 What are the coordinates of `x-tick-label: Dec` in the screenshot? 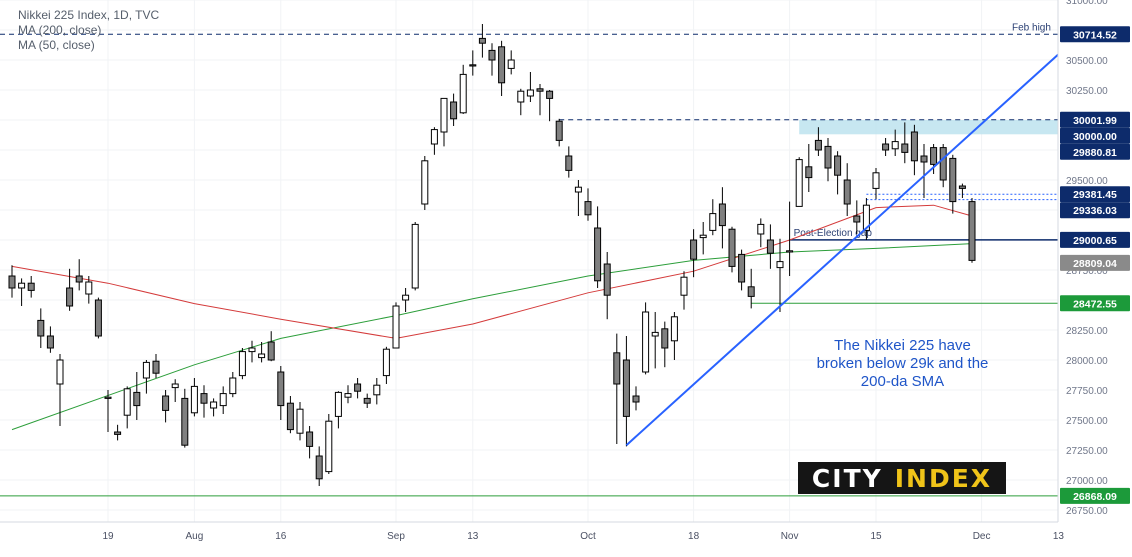 It's located at (982, 536).